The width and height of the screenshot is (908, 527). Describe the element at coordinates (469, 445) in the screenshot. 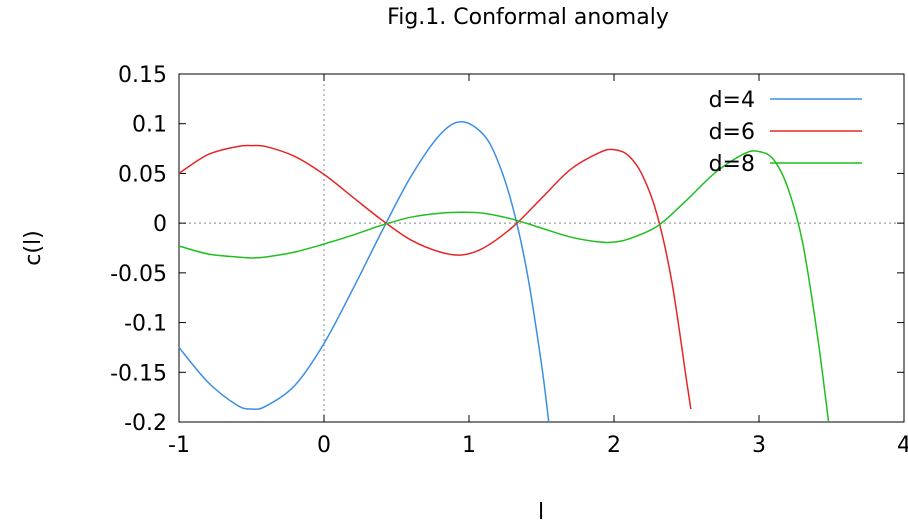

I see `x-tick-label: 1` at that location.